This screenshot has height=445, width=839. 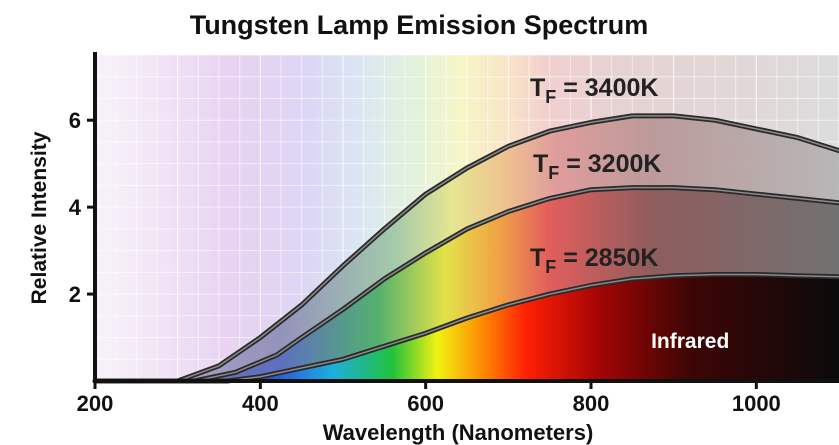 What do you see at coordinates (75, 120) in the screenshot?
I see `y-tick-label: 6` at bounding box center [75, 120].